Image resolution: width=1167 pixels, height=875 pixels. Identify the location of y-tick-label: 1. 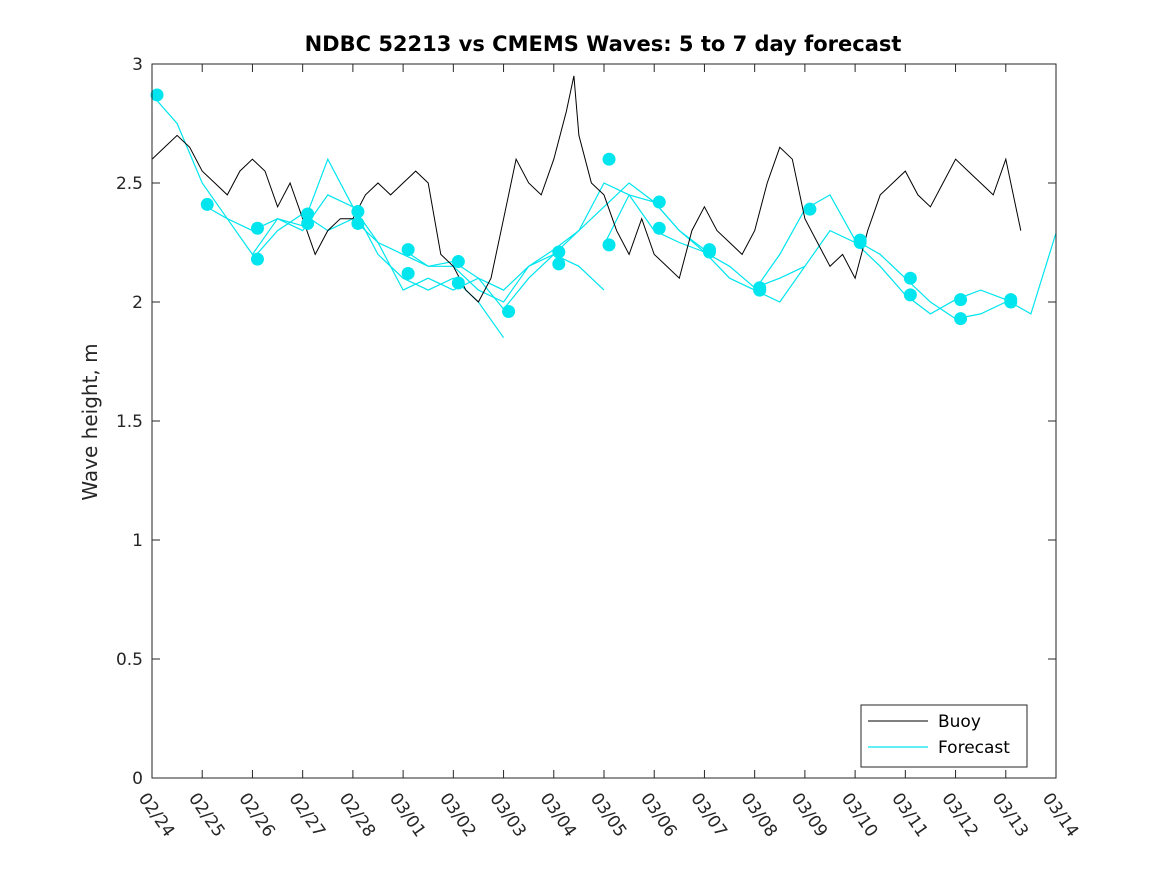
(137, 541).